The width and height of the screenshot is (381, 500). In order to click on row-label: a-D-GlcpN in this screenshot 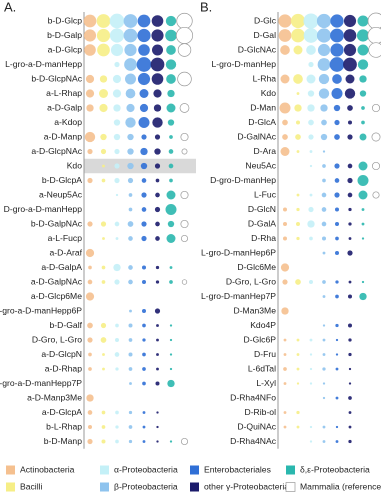, I will do `click(61, 354)`.